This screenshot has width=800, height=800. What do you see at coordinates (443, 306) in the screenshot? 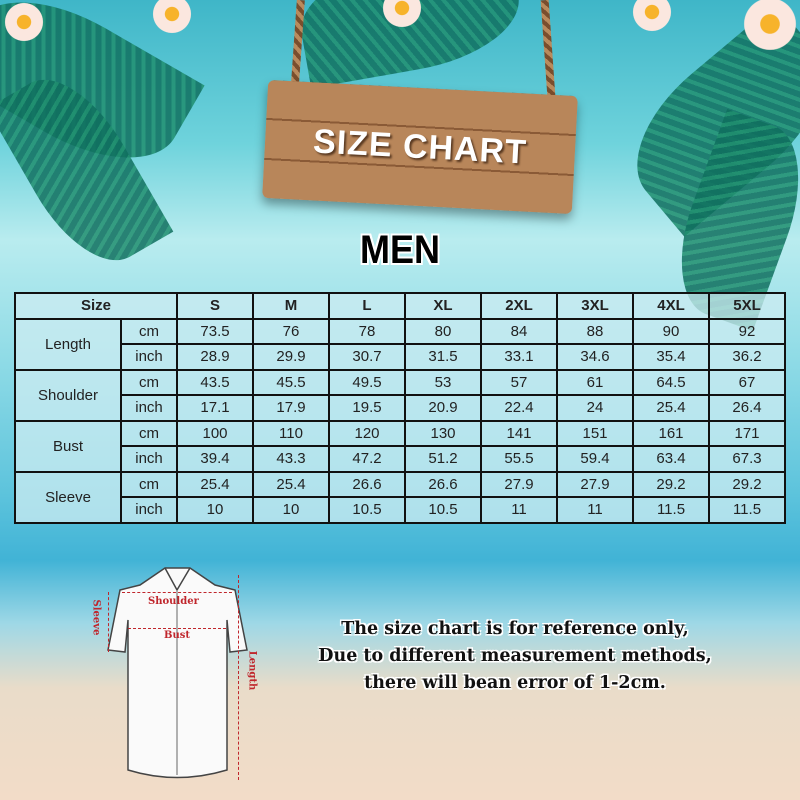
I see `size-header: XL` at bounding box center [443, 306].